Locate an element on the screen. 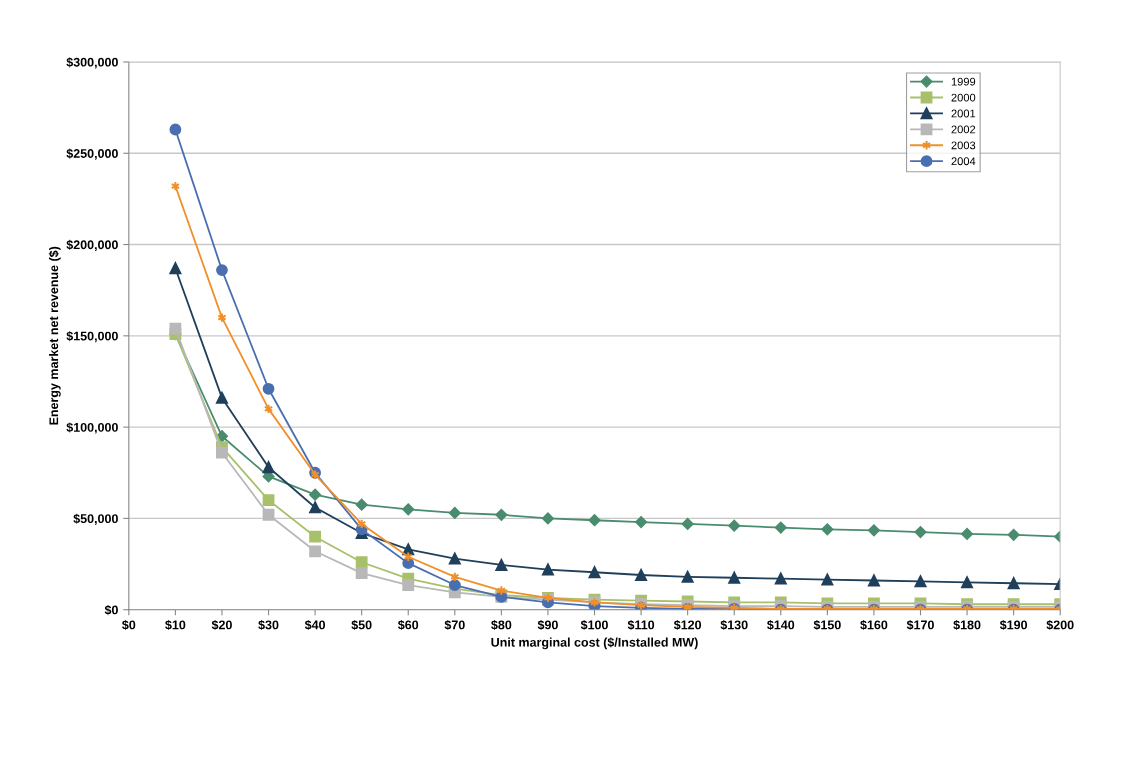 The width and height of the screenshot is (1140, 765). x-tick-label: $160 is located at coordinates (874, 625).